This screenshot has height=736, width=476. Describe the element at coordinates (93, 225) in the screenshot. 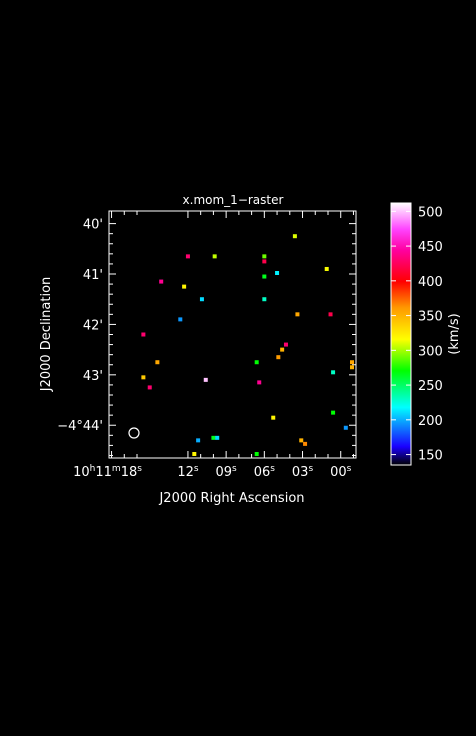

I see `y-tick-label: 40'` at that location.